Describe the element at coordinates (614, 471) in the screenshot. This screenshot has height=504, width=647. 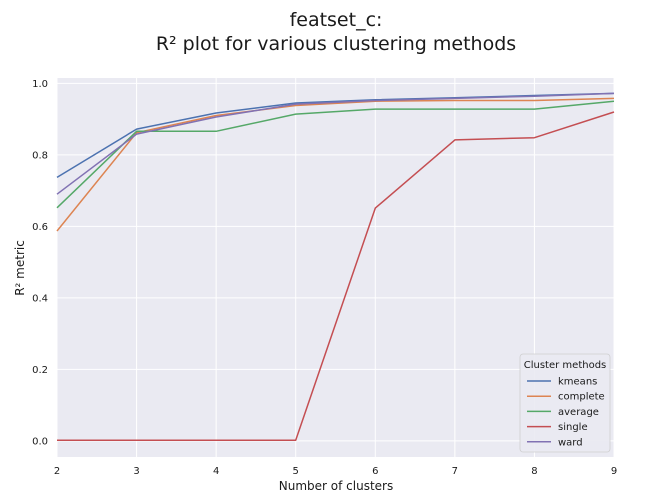
I see `x-tick-label: 9` at that location.